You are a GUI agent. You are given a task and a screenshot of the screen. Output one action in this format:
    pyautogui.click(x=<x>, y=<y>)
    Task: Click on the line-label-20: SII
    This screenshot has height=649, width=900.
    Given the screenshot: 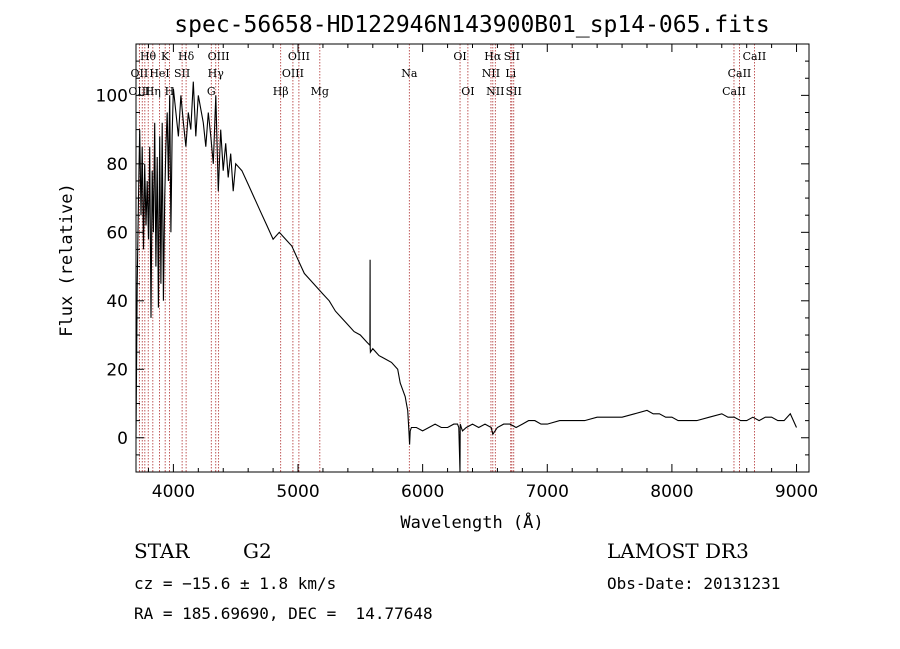 What is the action you would take?
    pyautogui.click(x=512, y=56)
    